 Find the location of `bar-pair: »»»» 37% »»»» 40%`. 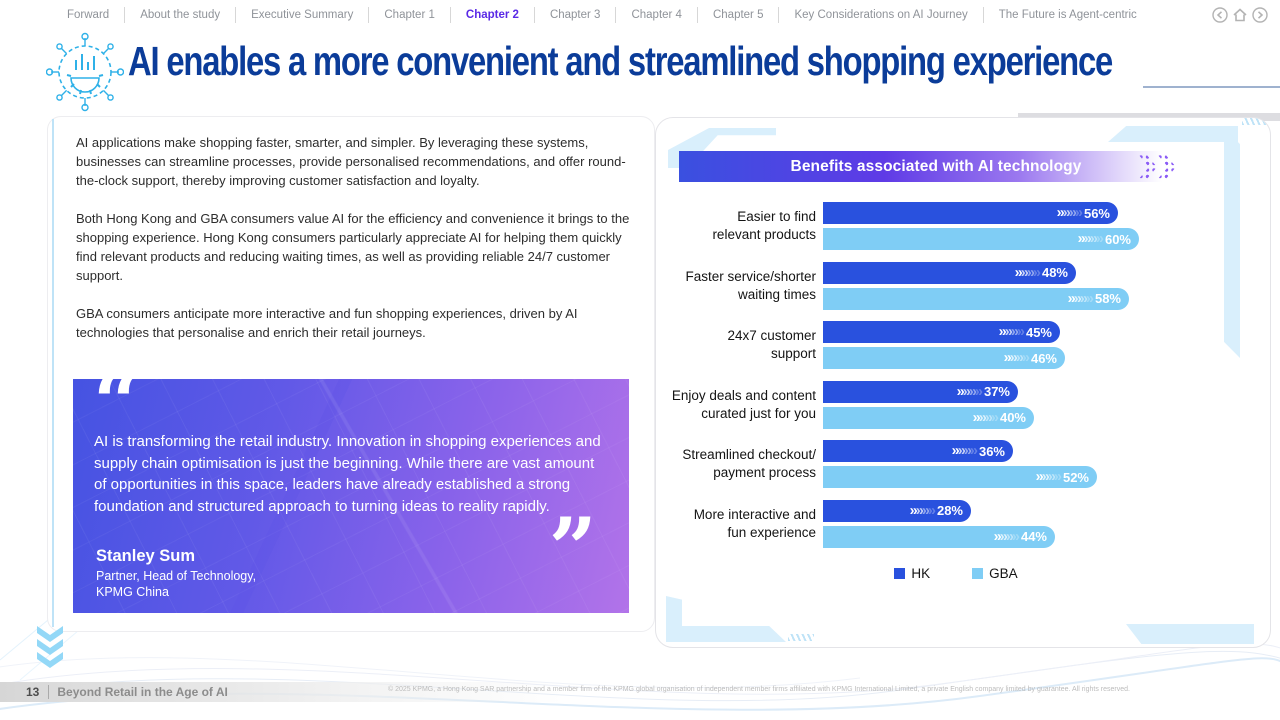

bar-pair: »»»» 37% »»»» 40% is located at coordinates (928, 404).